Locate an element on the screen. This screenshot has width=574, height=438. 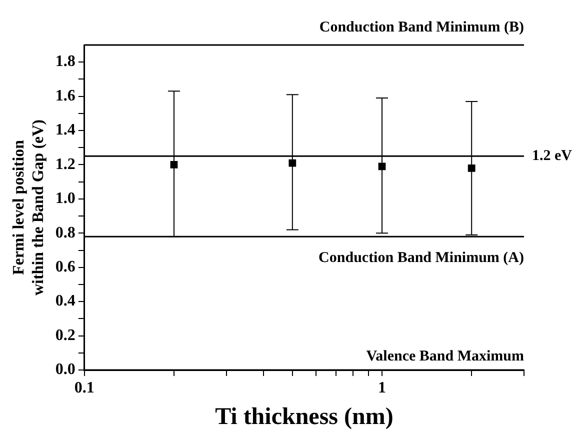
y-tick-label: 1.2 is located at coordinates (65, 164).